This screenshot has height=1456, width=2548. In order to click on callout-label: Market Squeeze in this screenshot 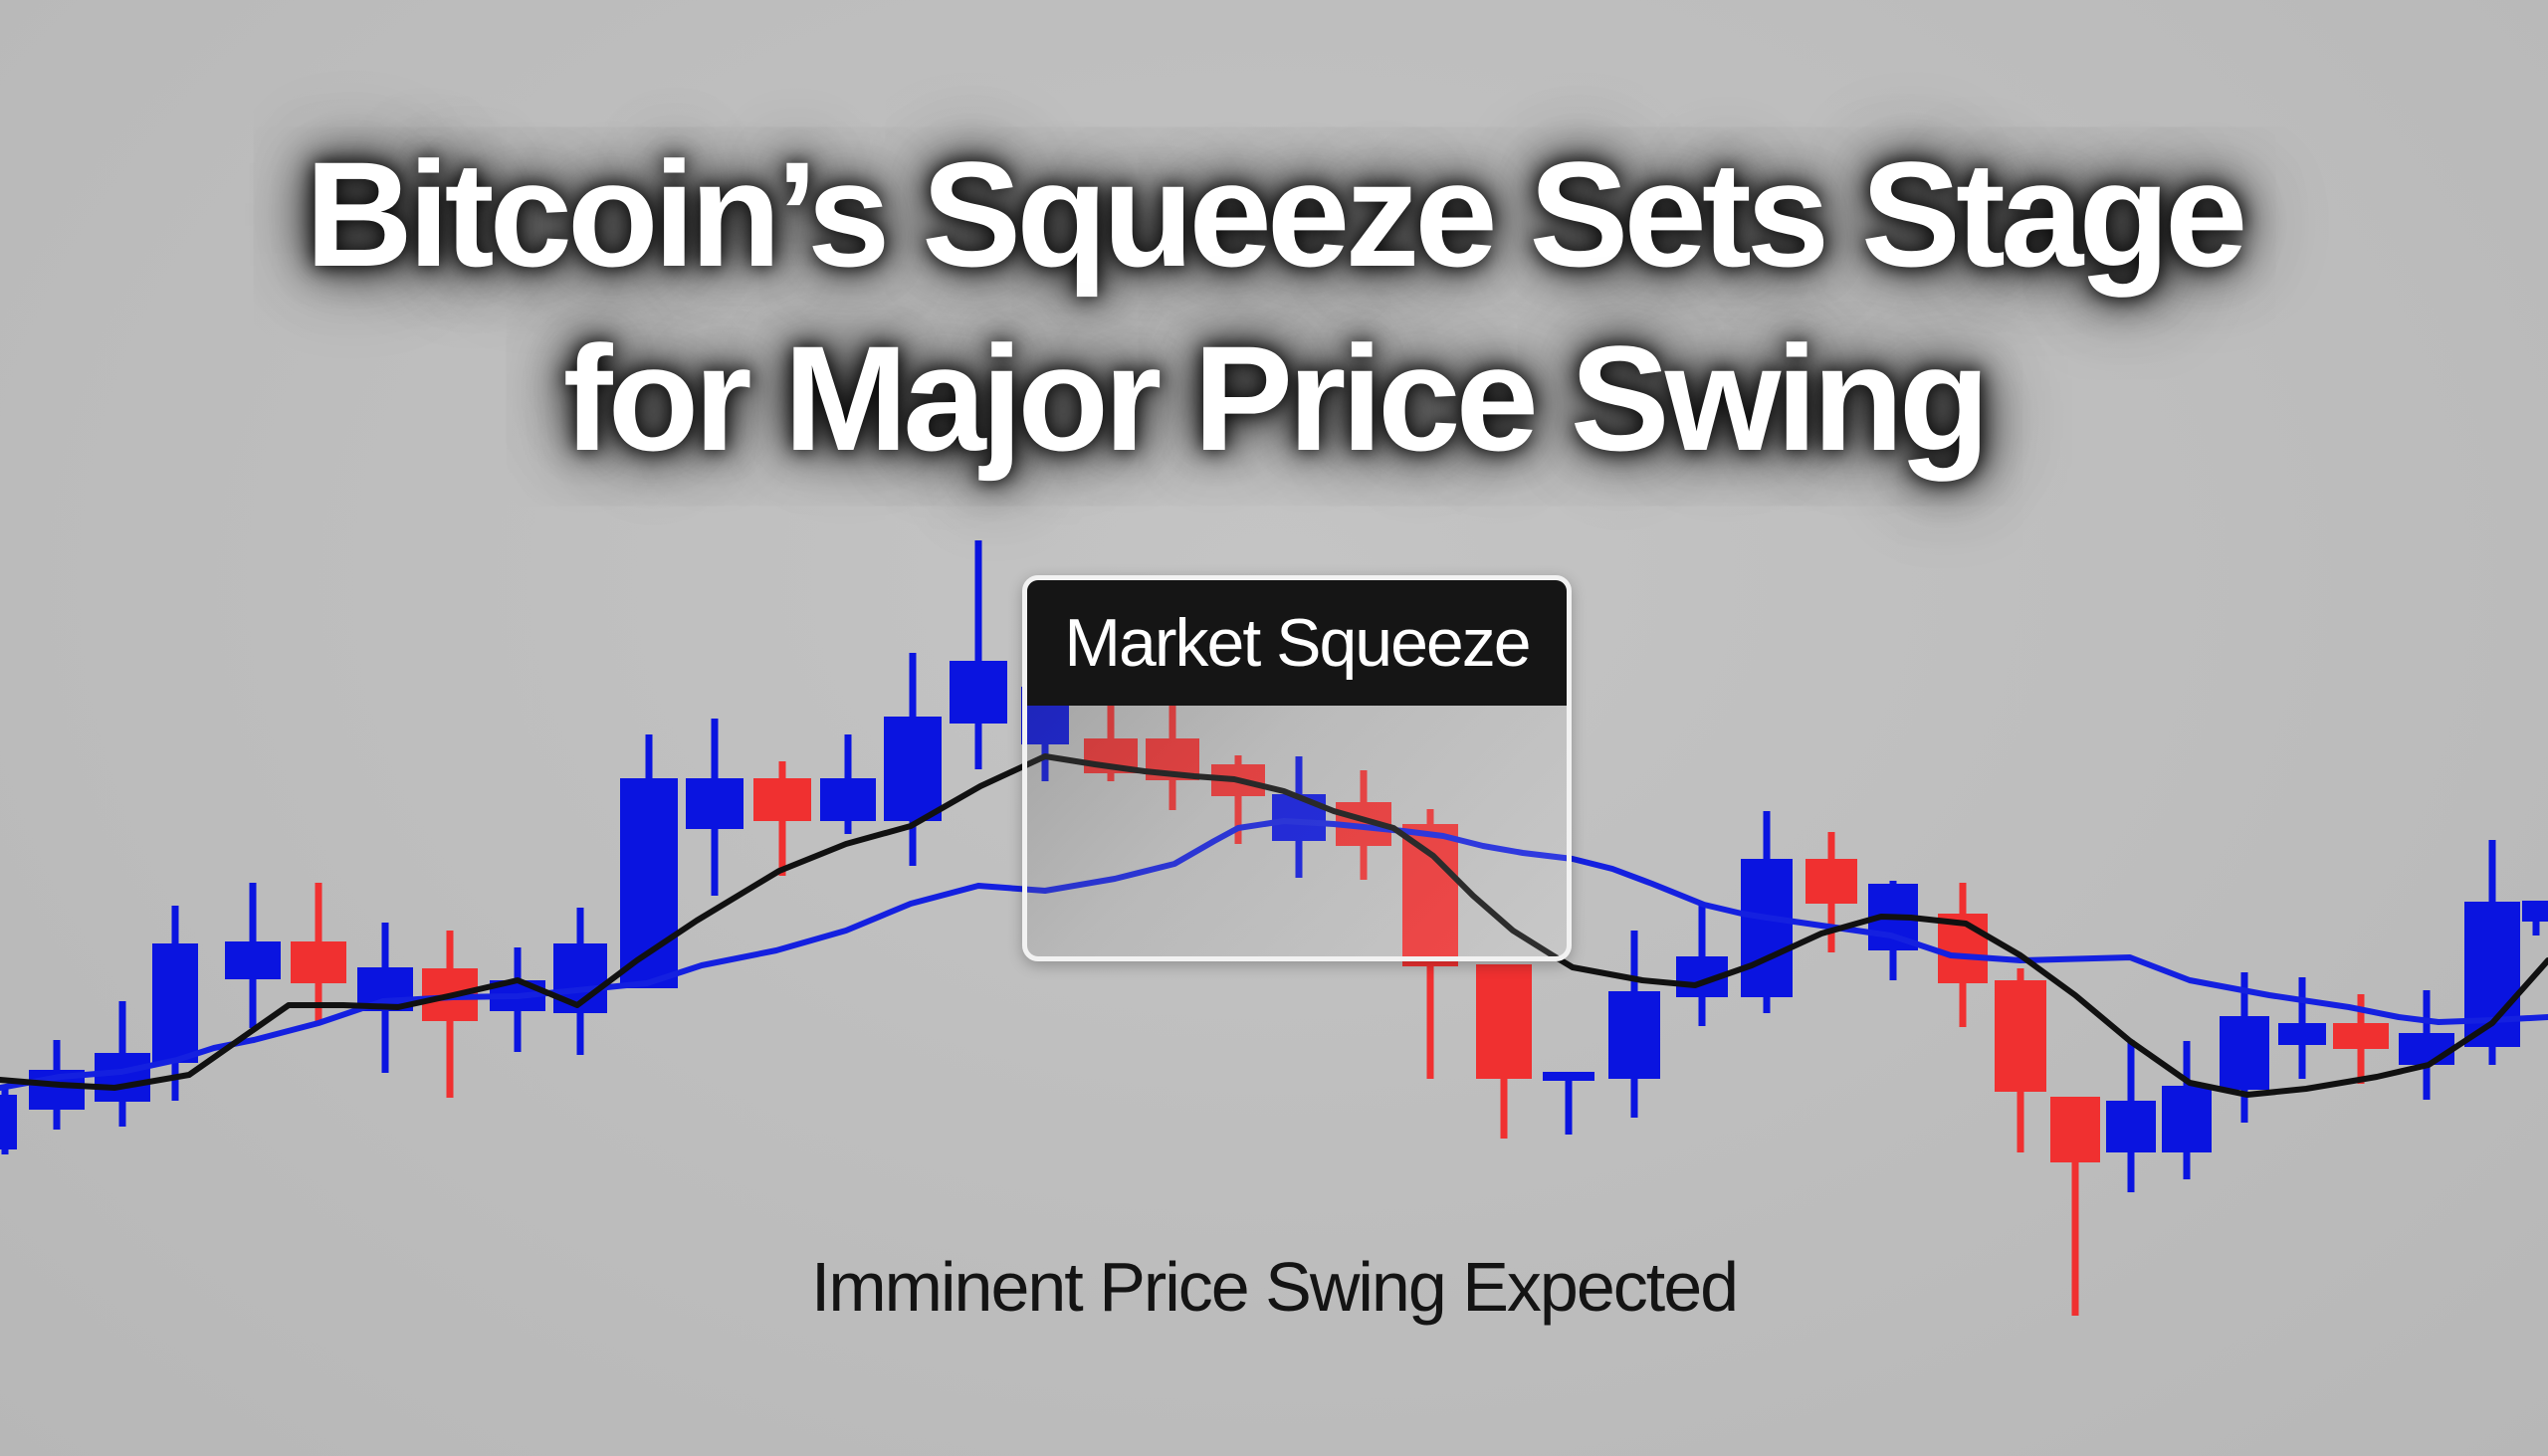, I will do `click(1297, 643)`.